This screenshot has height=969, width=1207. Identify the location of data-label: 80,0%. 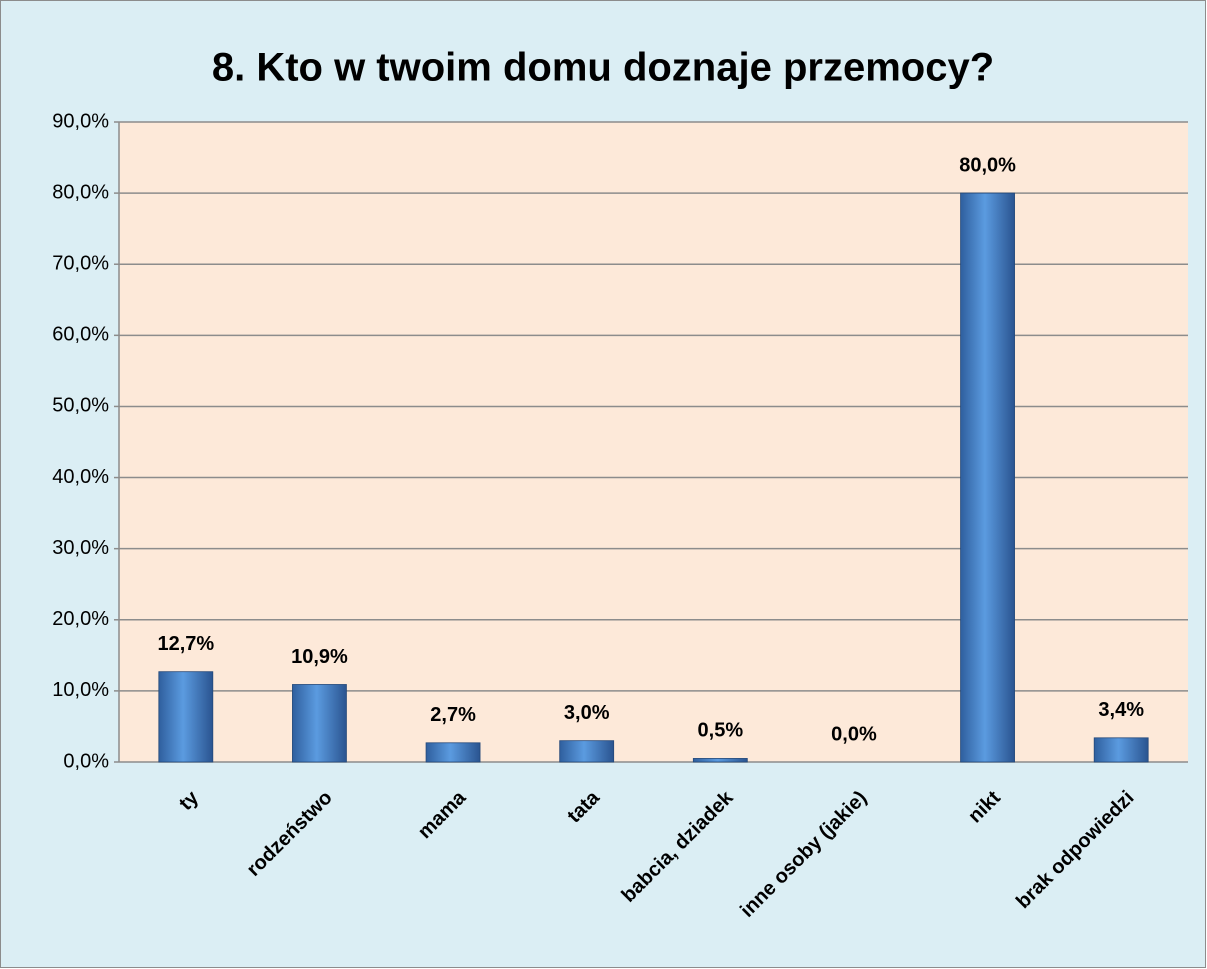
(987, 165).